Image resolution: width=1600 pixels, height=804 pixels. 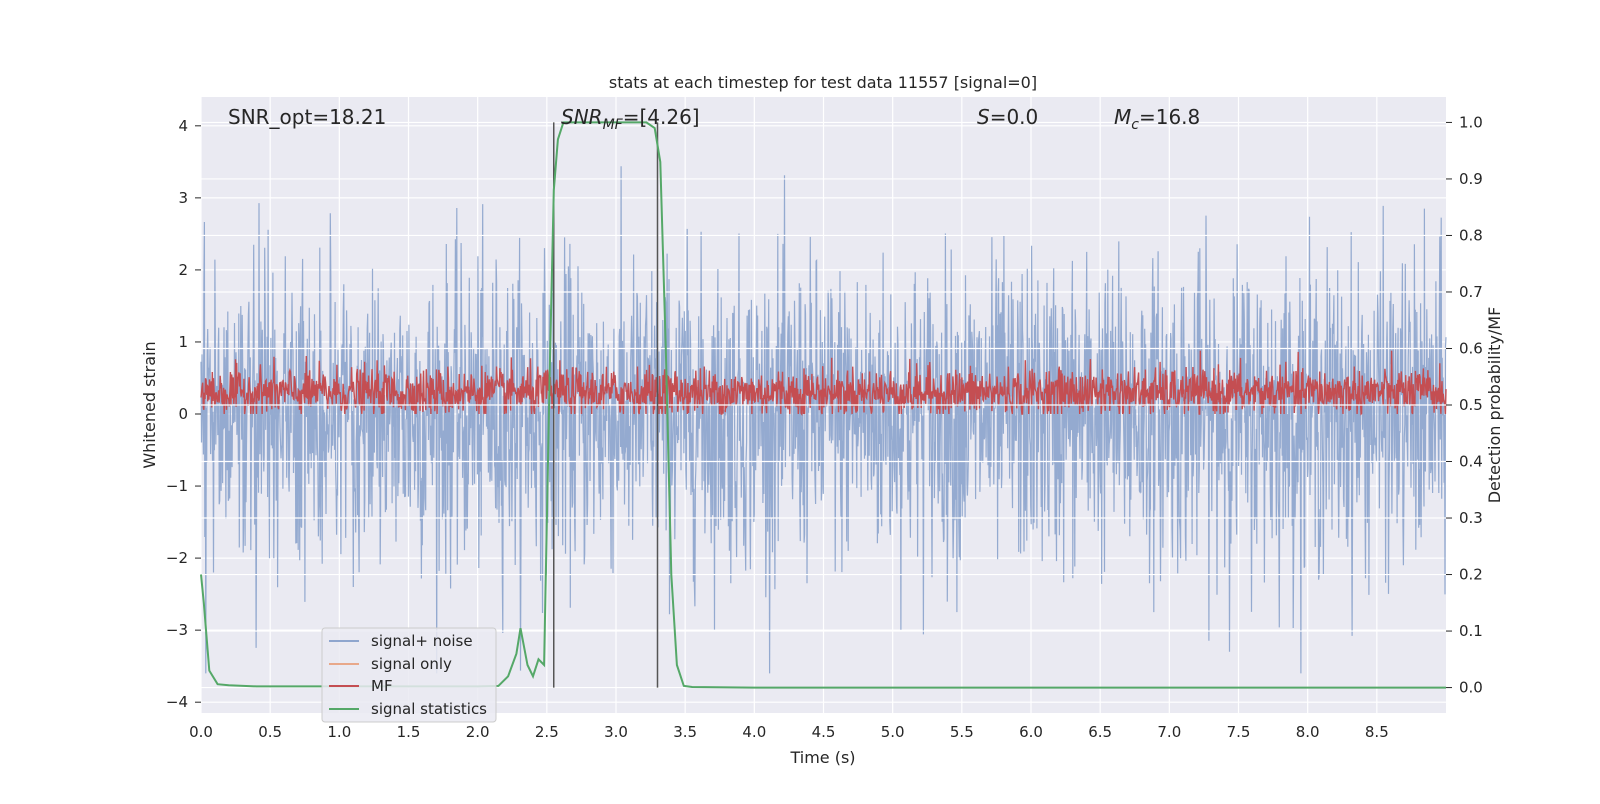 I want to click on legend-label-signal-noise: signal+ noise, so click(x=422, y=641).